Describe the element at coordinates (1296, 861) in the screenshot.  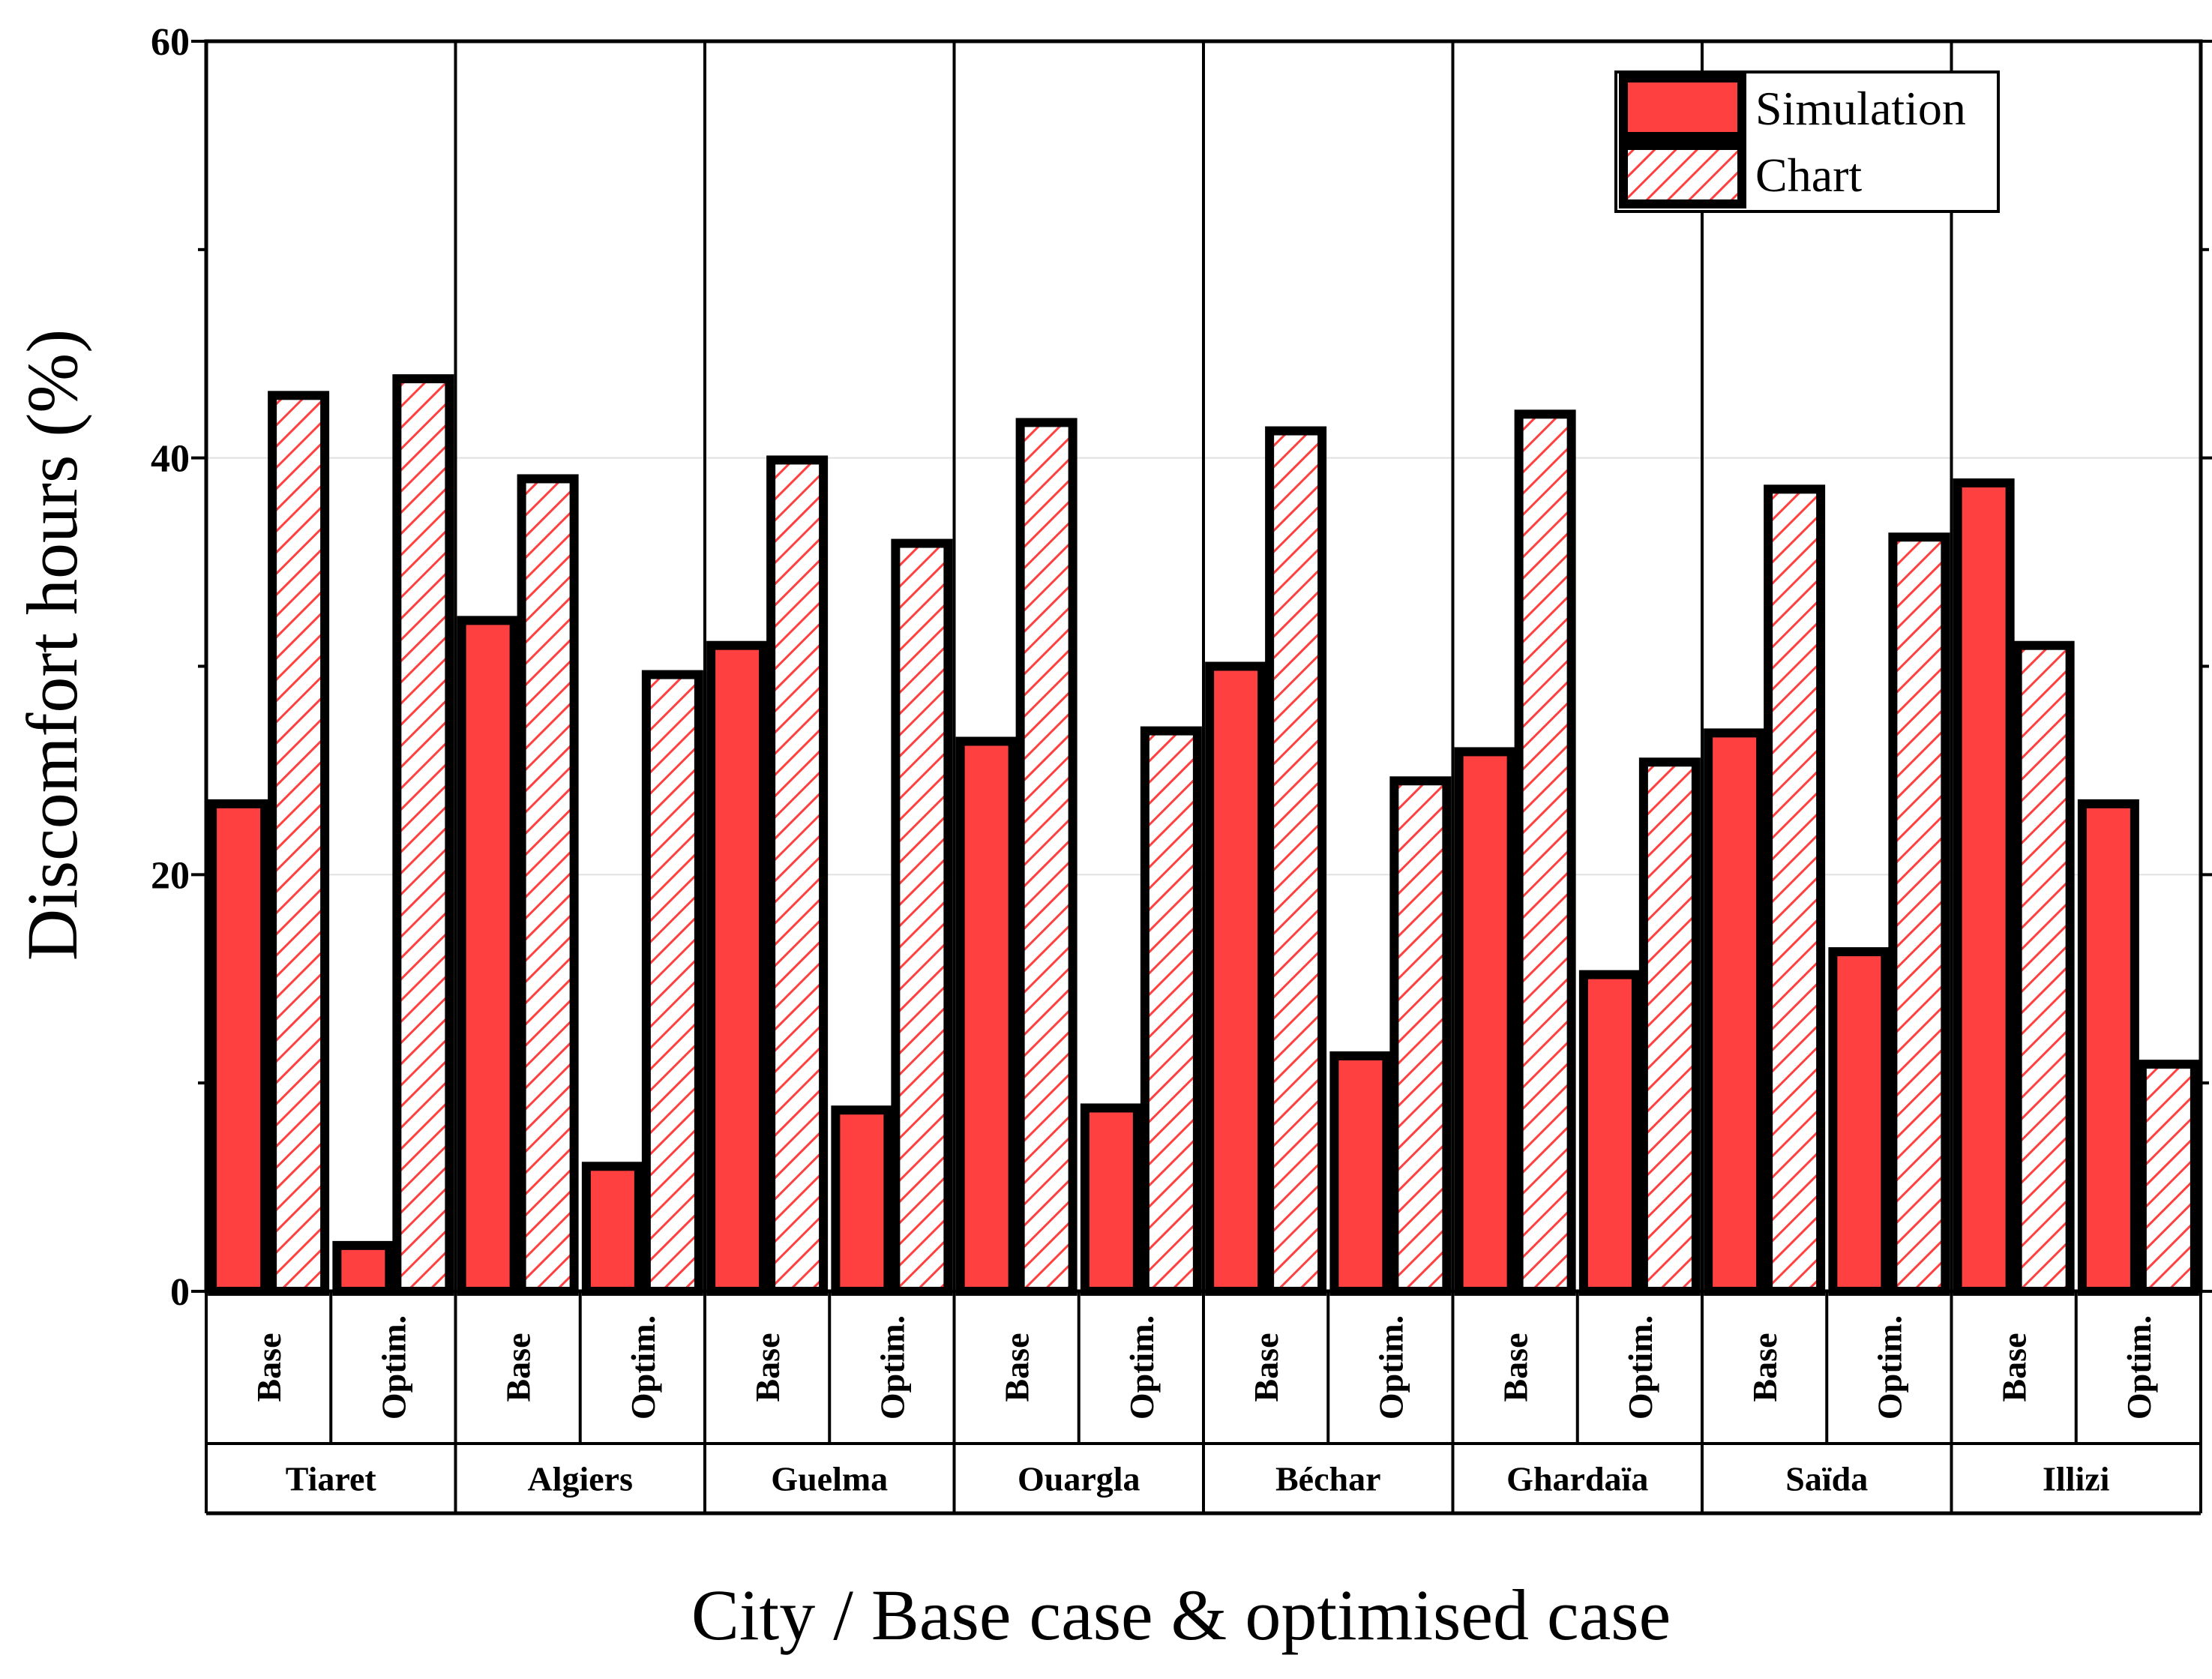
I see `bar-chart-béchar-base` at that location.